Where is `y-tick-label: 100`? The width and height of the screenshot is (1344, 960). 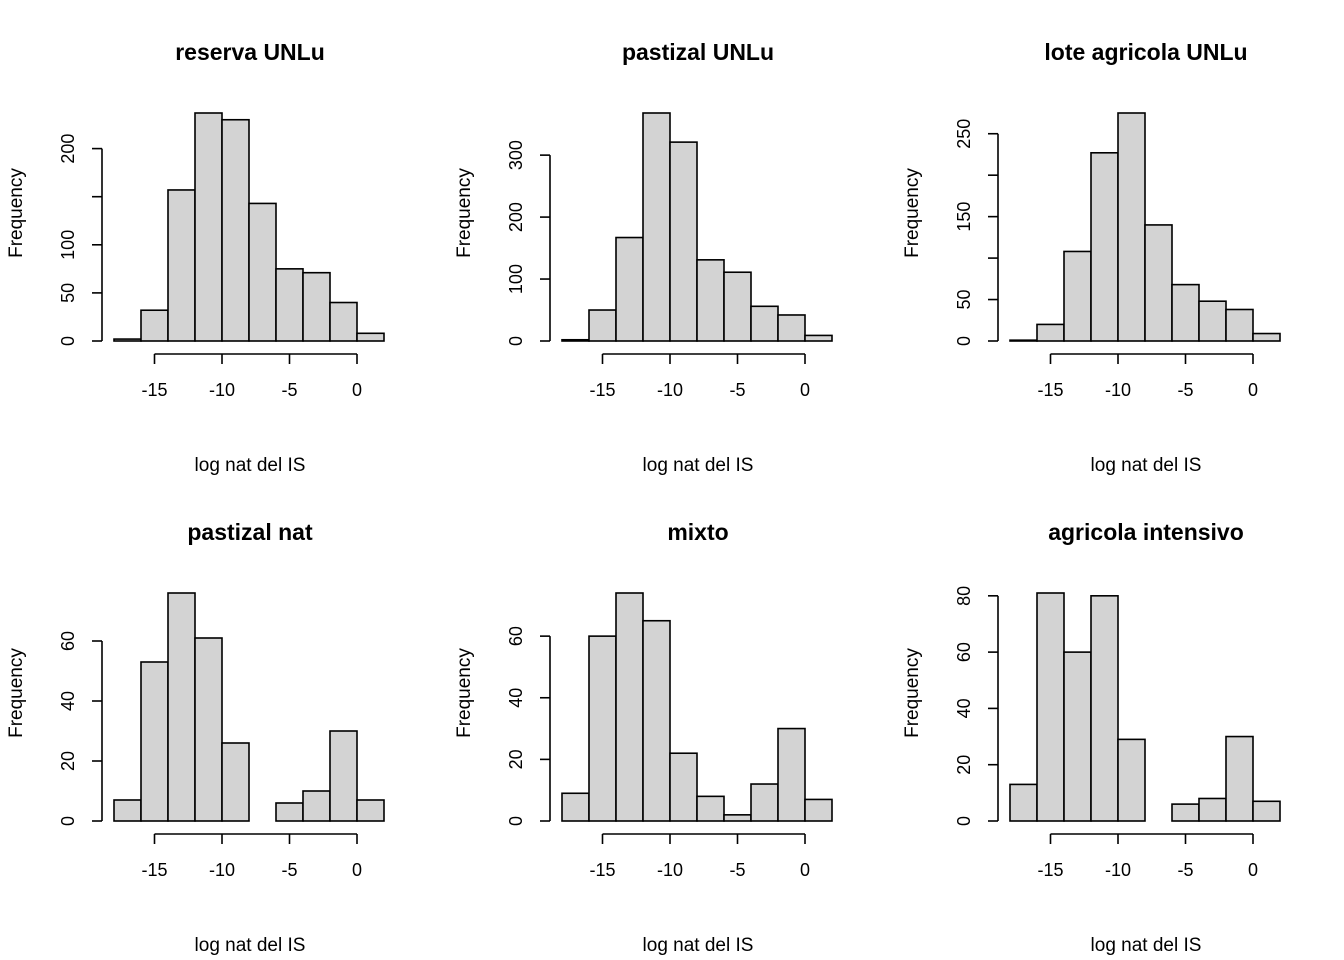 y-tick-label: 100 is located at coordinates (68, 245).